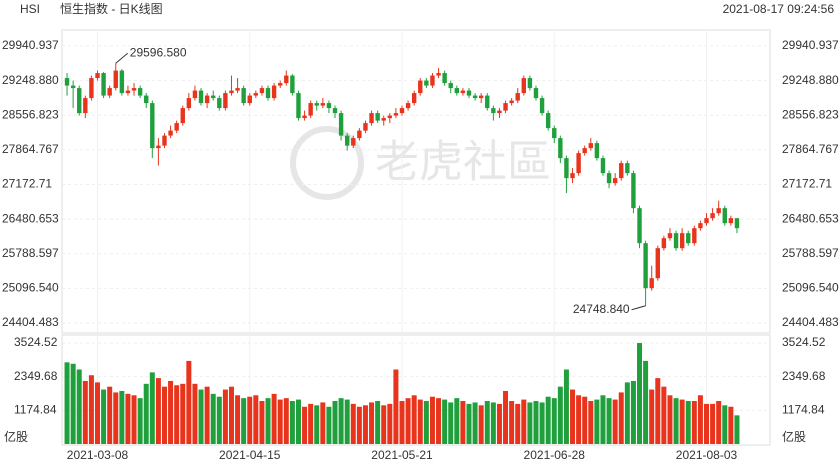  What do you see at coordinates (35, 410) in the screenshot?
I see `vol-tick-label: 1174.84` at bounding box center [35, 410].